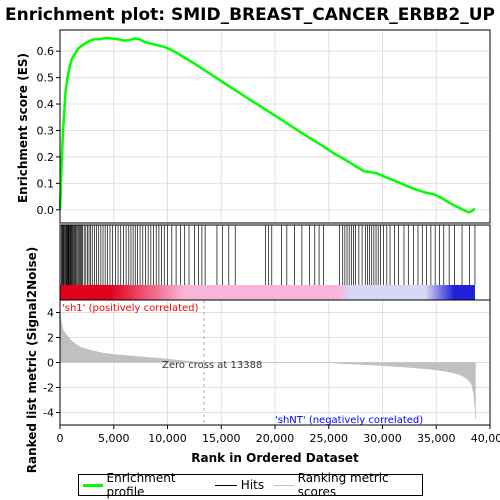 The height and width of the screenshot is (500, 500). What do you see at coordinates (114, 438) in the screenshot?
I see `x-tick-label: 5,000` at bounding box center [114, 438].